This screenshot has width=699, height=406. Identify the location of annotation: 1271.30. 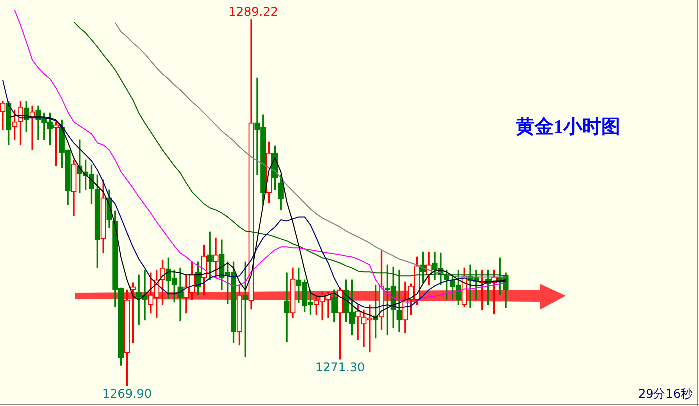
(341, 367).